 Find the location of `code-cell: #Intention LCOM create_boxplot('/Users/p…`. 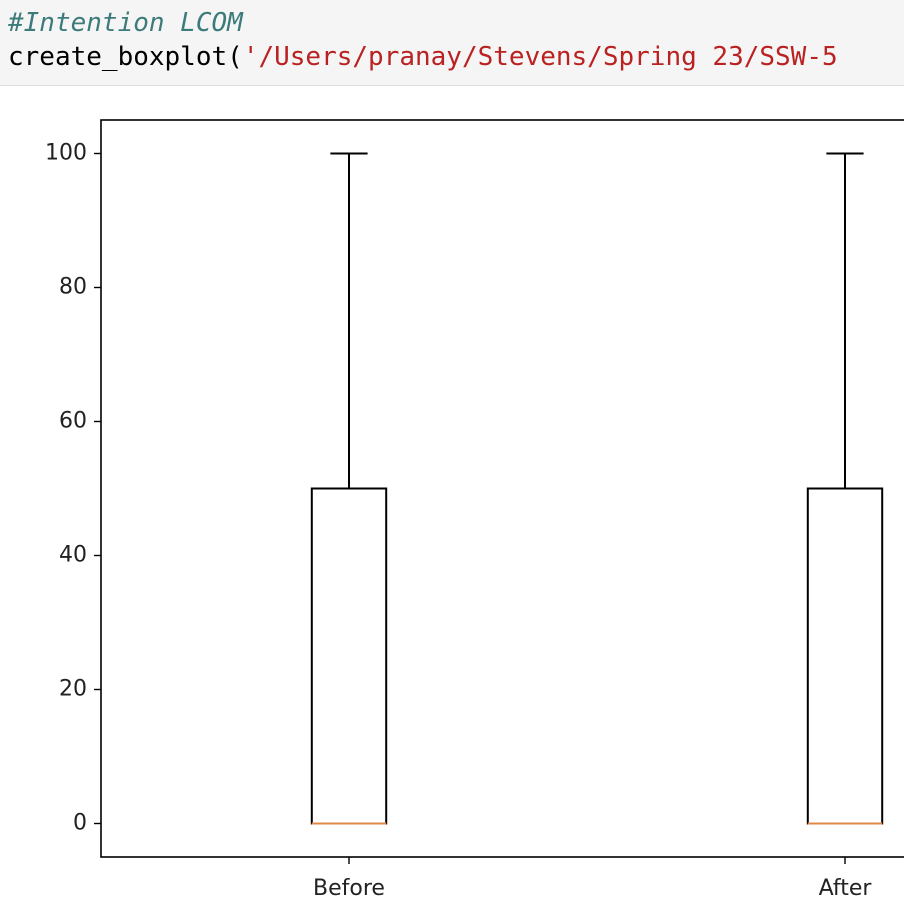

code-cell: #Intention LCOM create_boxplot('/Users/p… is located at coordinates (452, 43).